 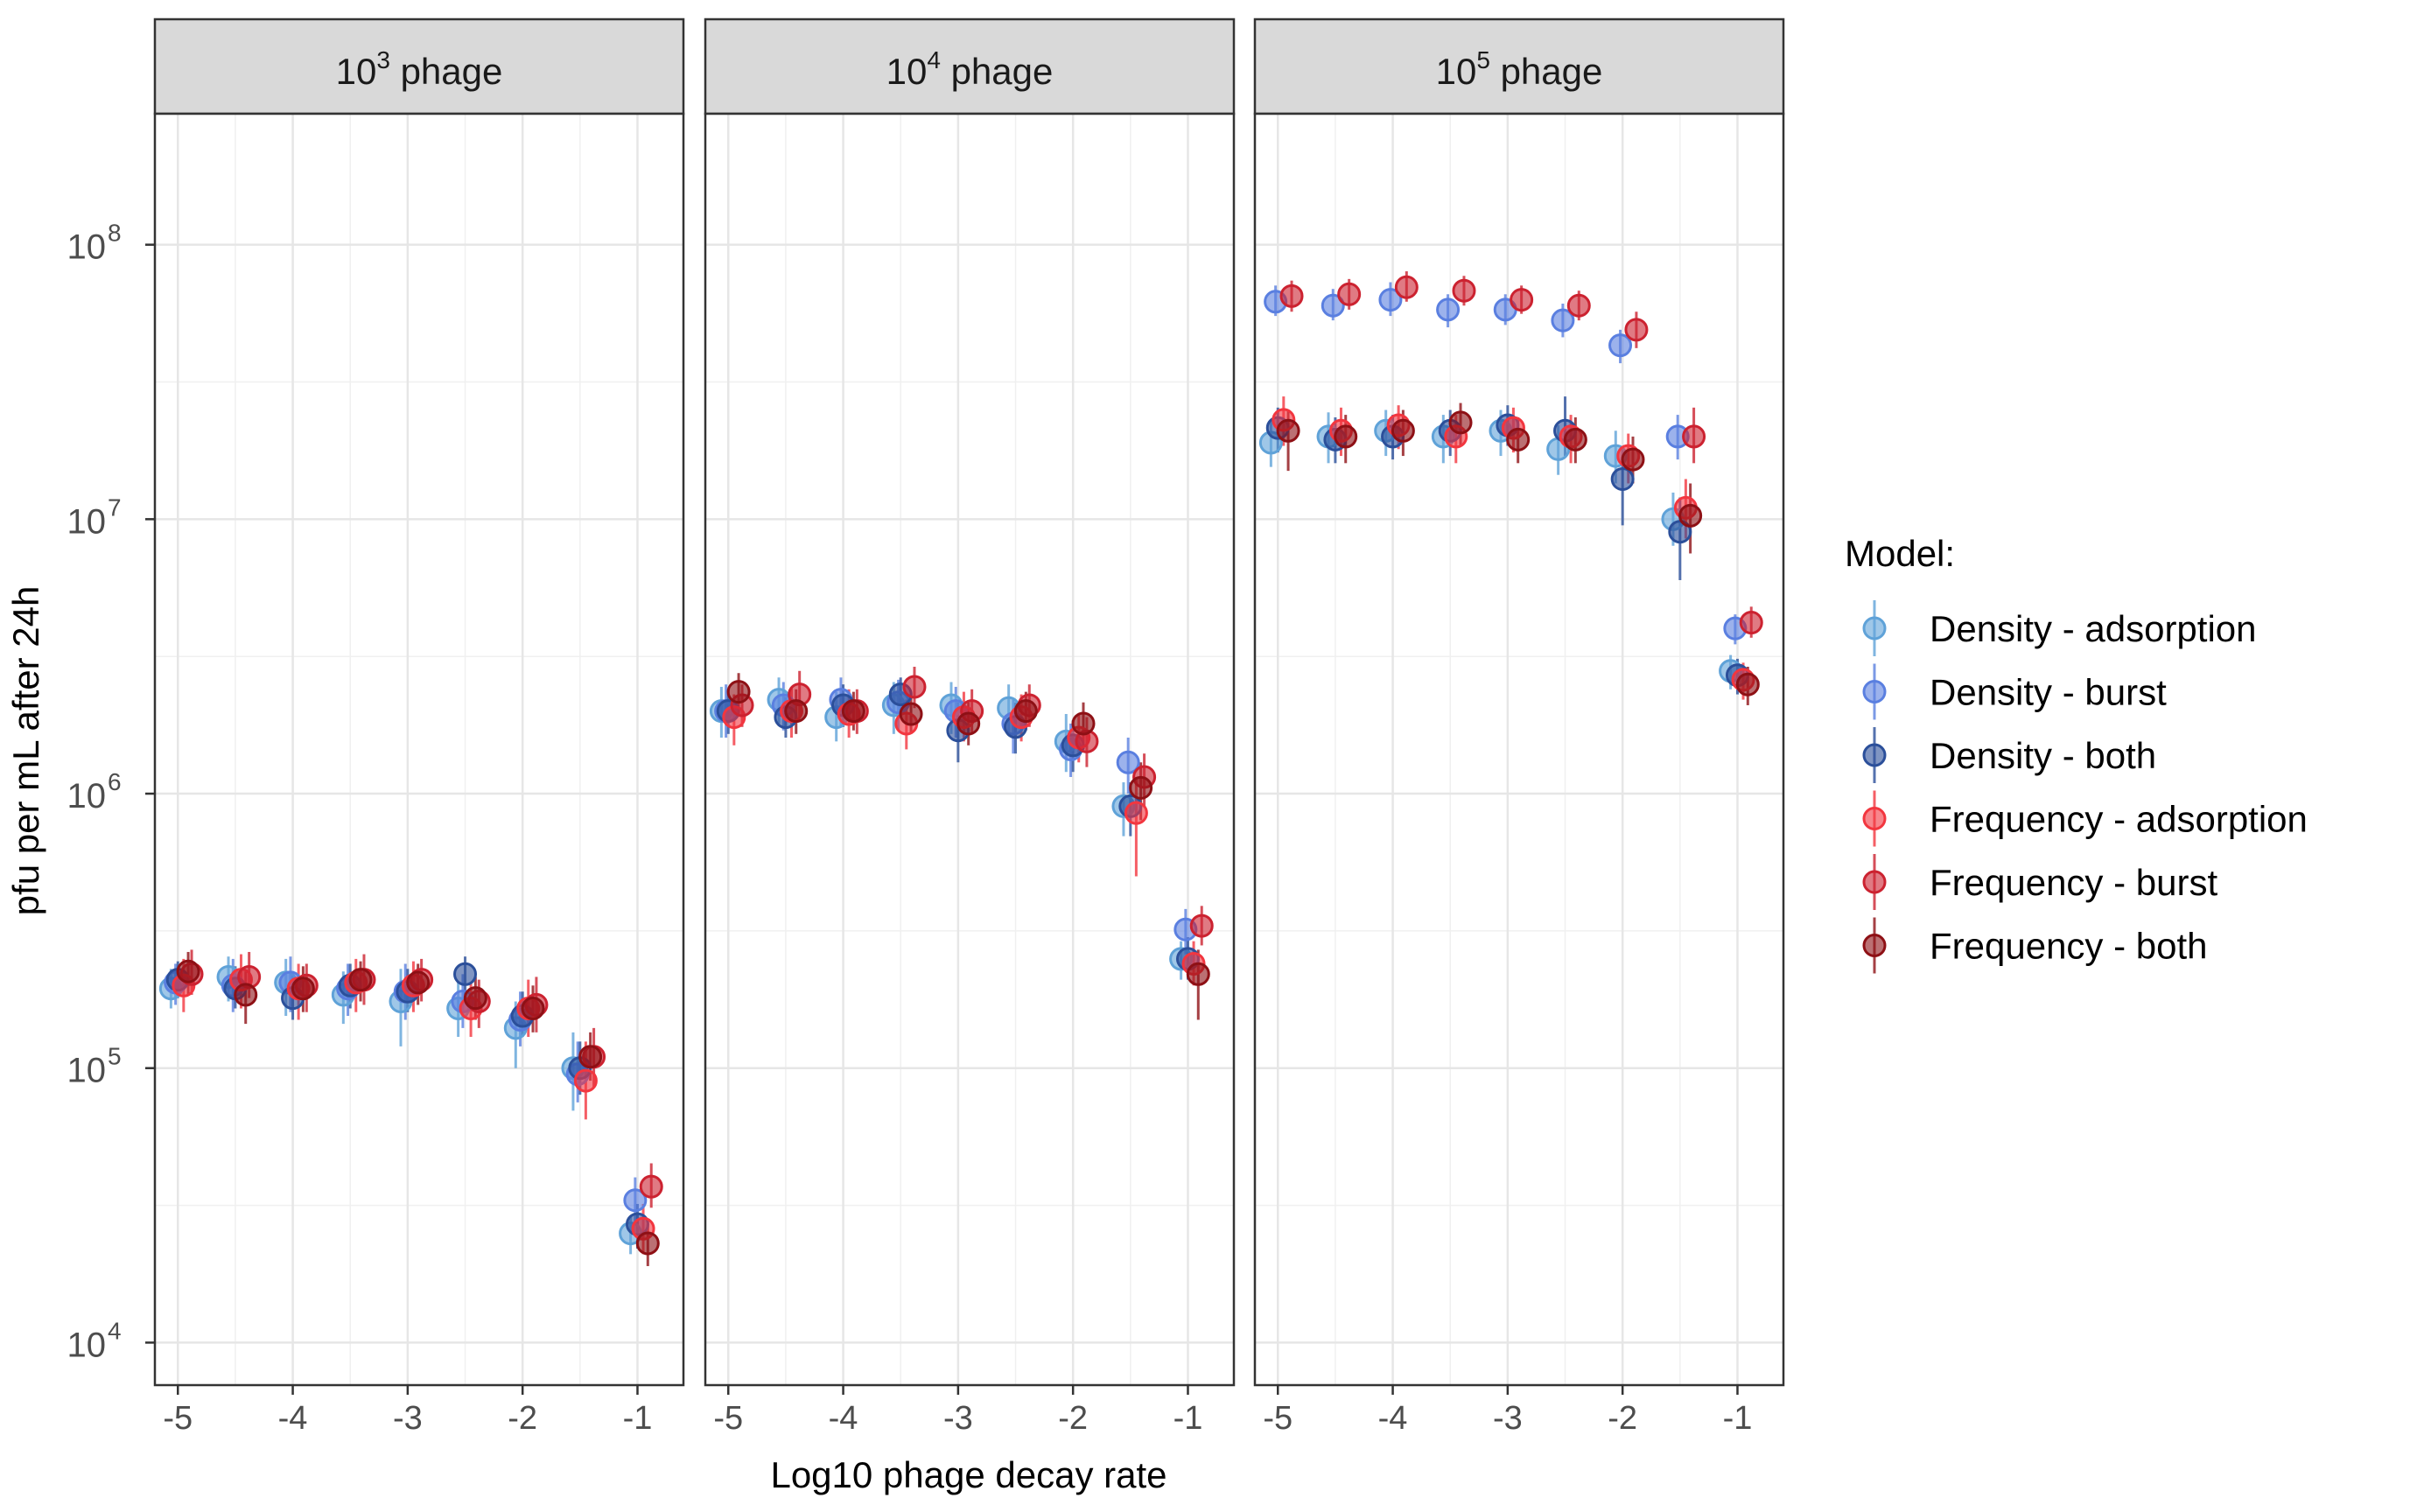 What do you see at coordinates (115, 233) in the screenshot?
I see `y-tick-exponent: 8` at bounding box center [115, 233].